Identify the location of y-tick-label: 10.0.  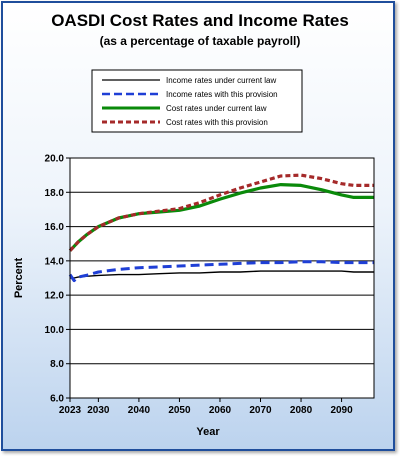
(55, 330).